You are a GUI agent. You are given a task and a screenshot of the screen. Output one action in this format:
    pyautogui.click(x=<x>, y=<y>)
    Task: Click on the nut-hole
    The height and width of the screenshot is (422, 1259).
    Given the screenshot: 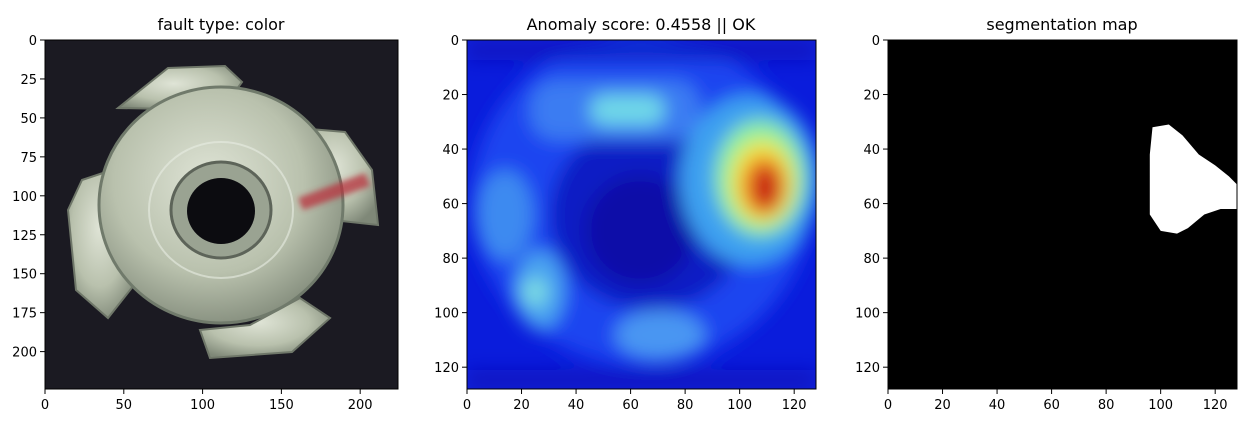 What is the action you would take?
    pyautogui.click(x=221, y=211)
    